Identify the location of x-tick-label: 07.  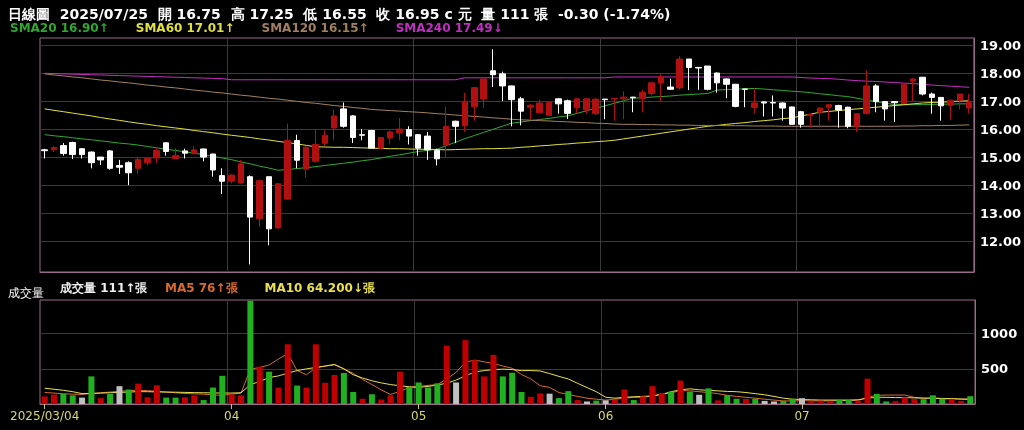
(802, 416).